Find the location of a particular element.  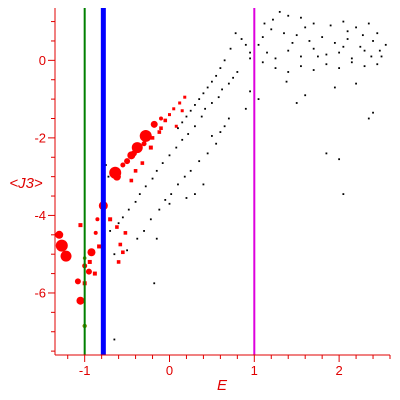

y-tick-label: -4 is located at coordinates (40, 215).